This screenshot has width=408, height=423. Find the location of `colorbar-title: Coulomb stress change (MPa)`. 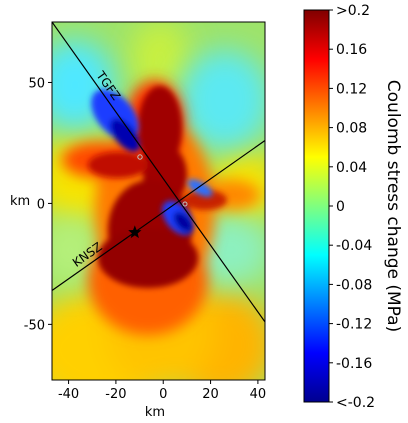

colorbar-title: Coulomb stress change (MPa) is located at coordinates (393, 206).